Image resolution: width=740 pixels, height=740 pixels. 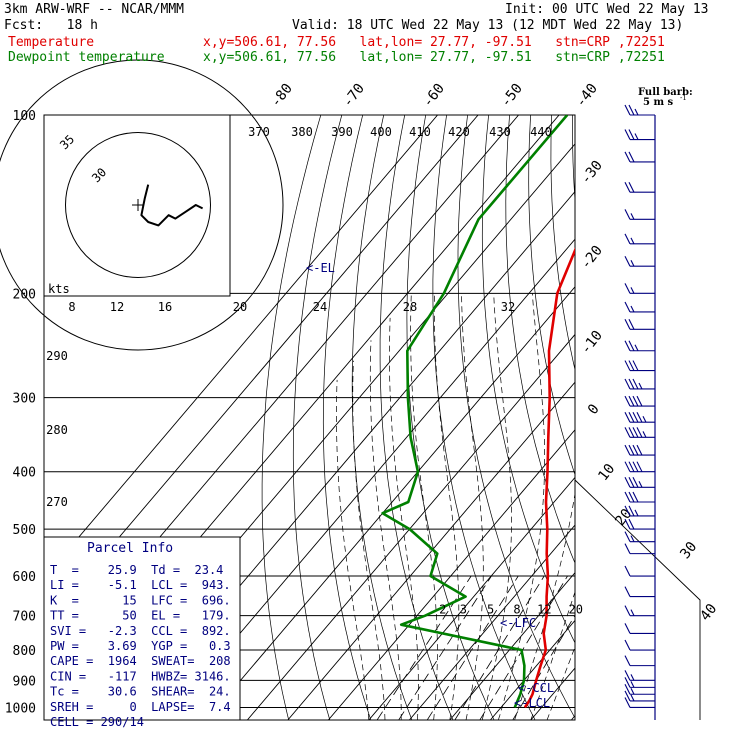 What do you see at coordinates (381, 132) in the screenshot?
I see `theta-label: 400` at bounding box center [381, 132].